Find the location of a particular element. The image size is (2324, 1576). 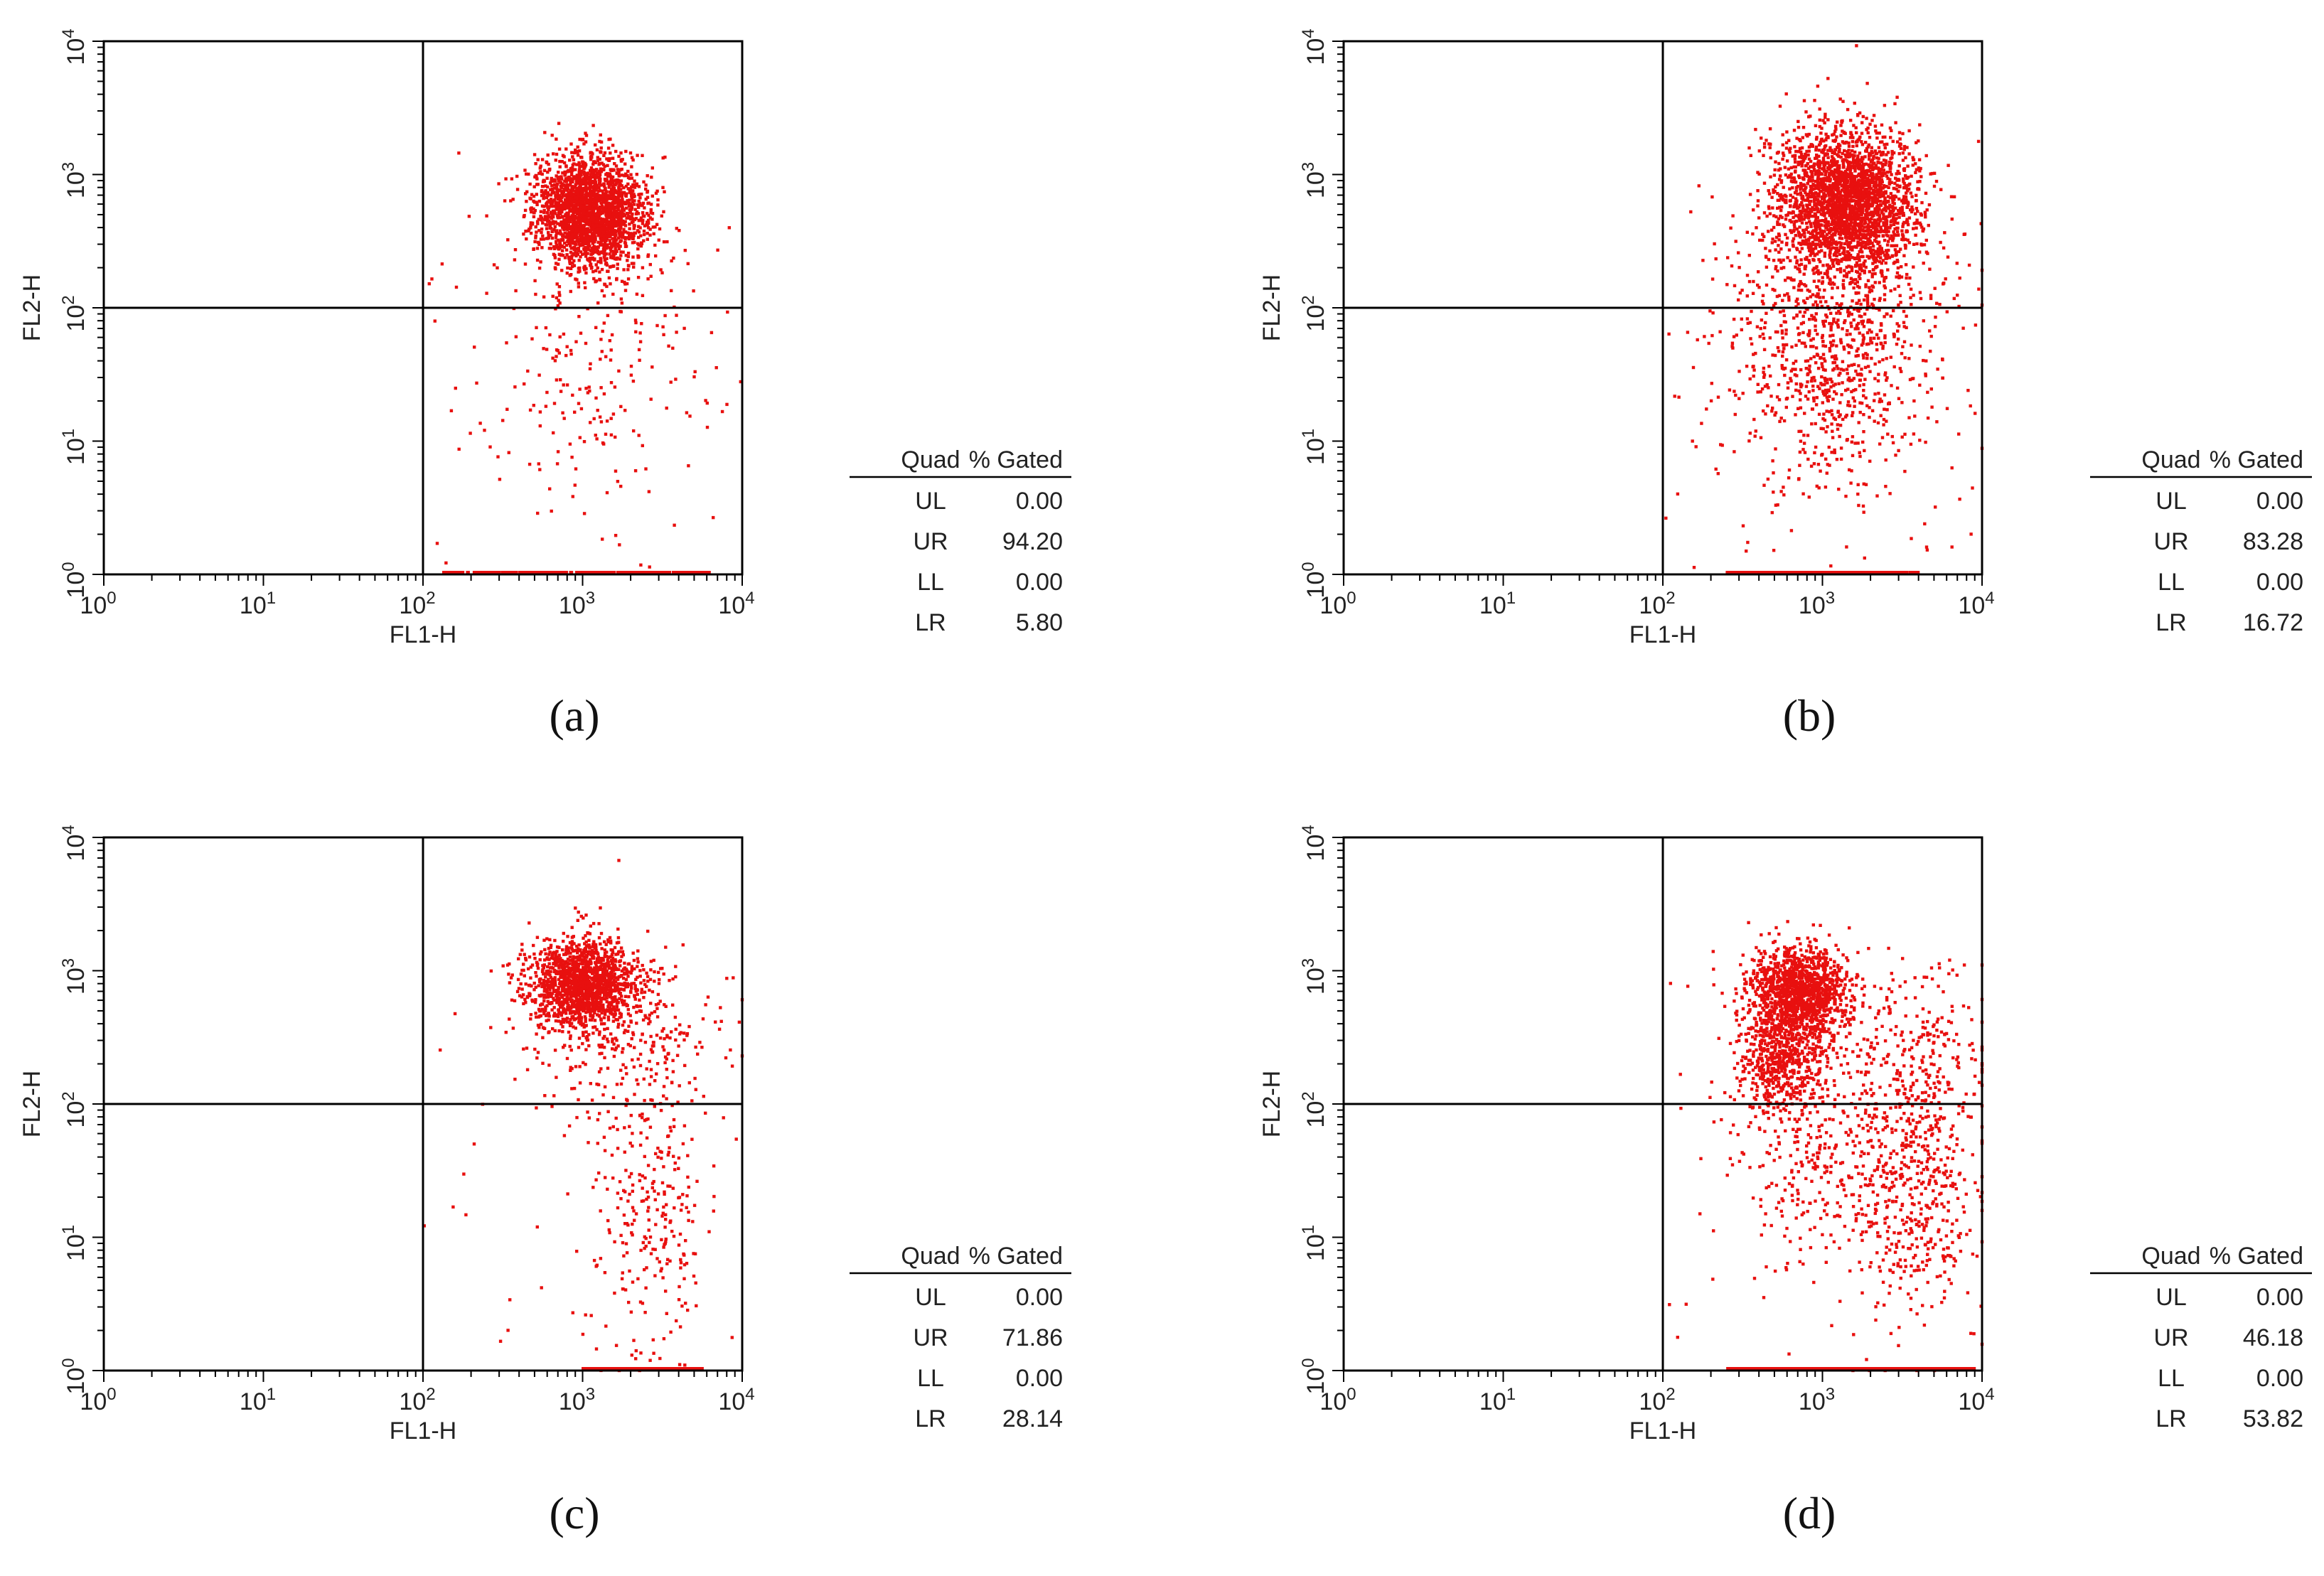

x-tick-base: 10 is located at coordinates (253, 605).